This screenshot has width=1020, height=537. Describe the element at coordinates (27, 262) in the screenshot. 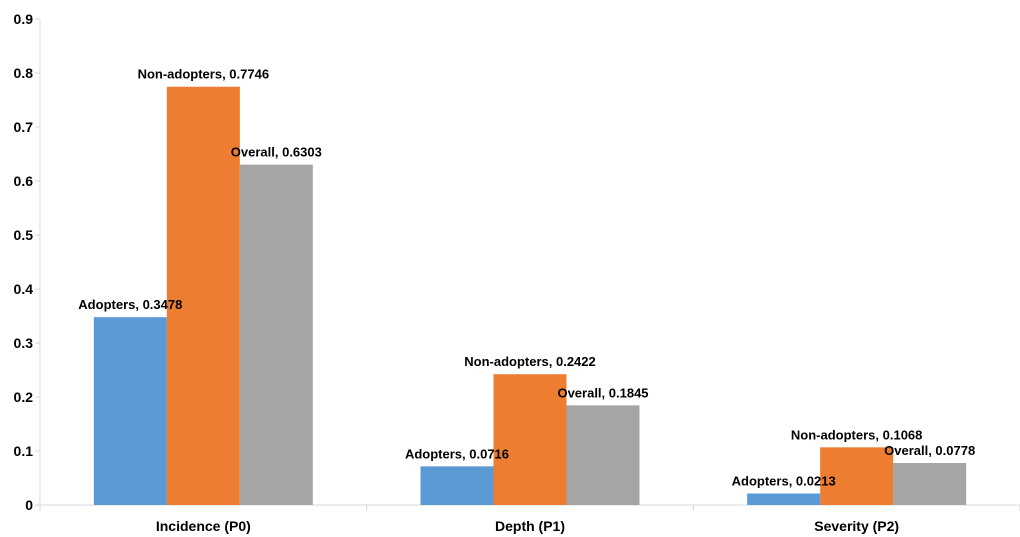

I see `y-axis: 0 0.1 0.2 0.3 0.4 0.5 0.6 0.7 0.8 0.9` at that location.